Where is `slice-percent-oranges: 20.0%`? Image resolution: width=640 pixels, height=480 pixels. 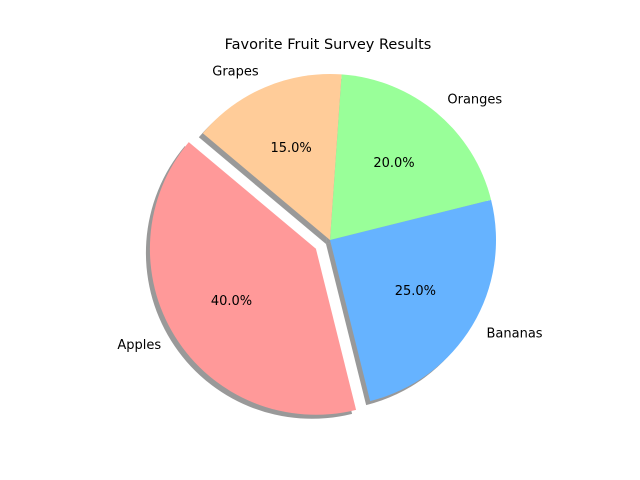 slice-percent-oranges: 20.0% is located at coordinates (393, 163).